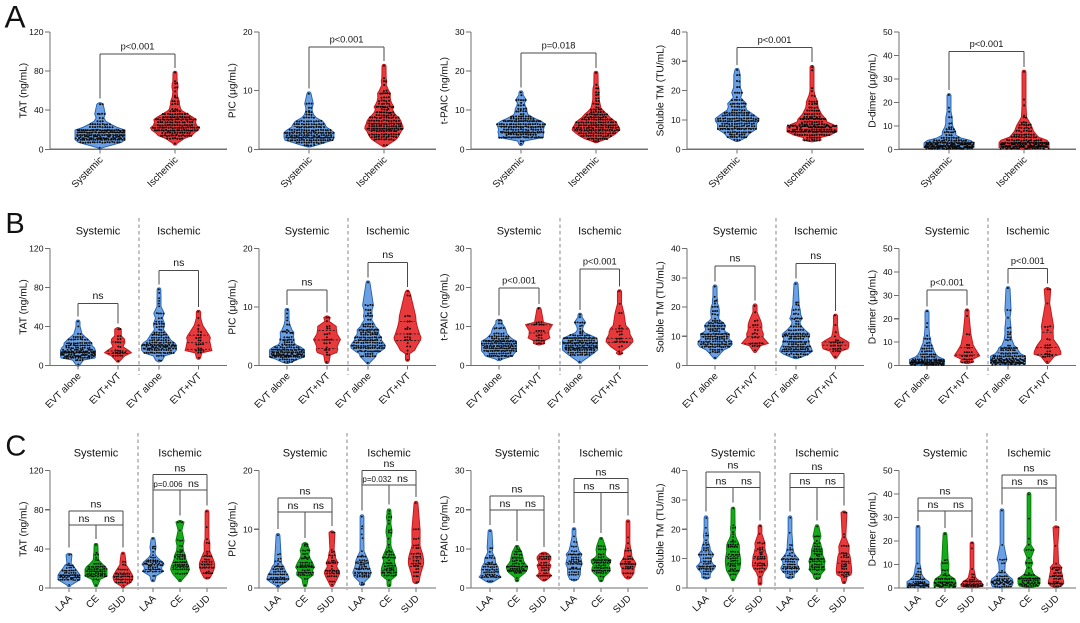 This screenshot has width=1080, height=623. What do you see at coordinates (559, 46) in the screenshot?
I see `svg-text: p=0.018` at bounding box center [559, 46].